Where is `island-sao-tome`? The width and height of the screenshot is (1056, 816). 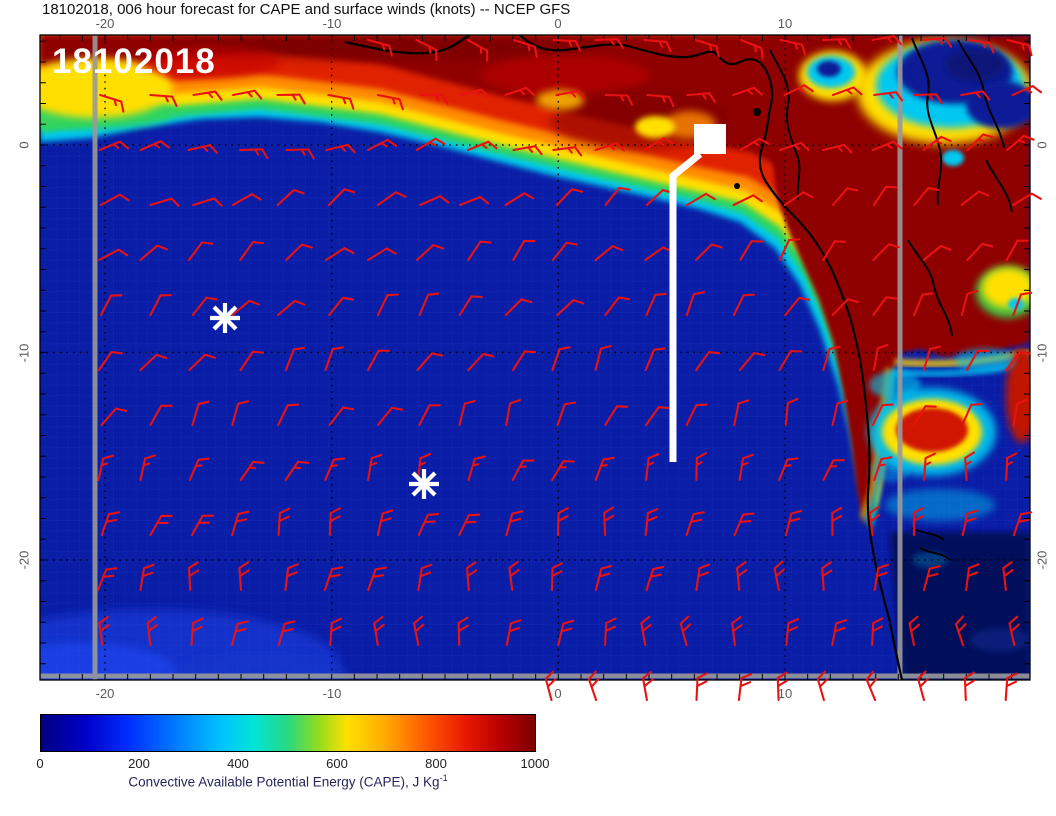 island-sao-tome is located at coordinates (737, 186).